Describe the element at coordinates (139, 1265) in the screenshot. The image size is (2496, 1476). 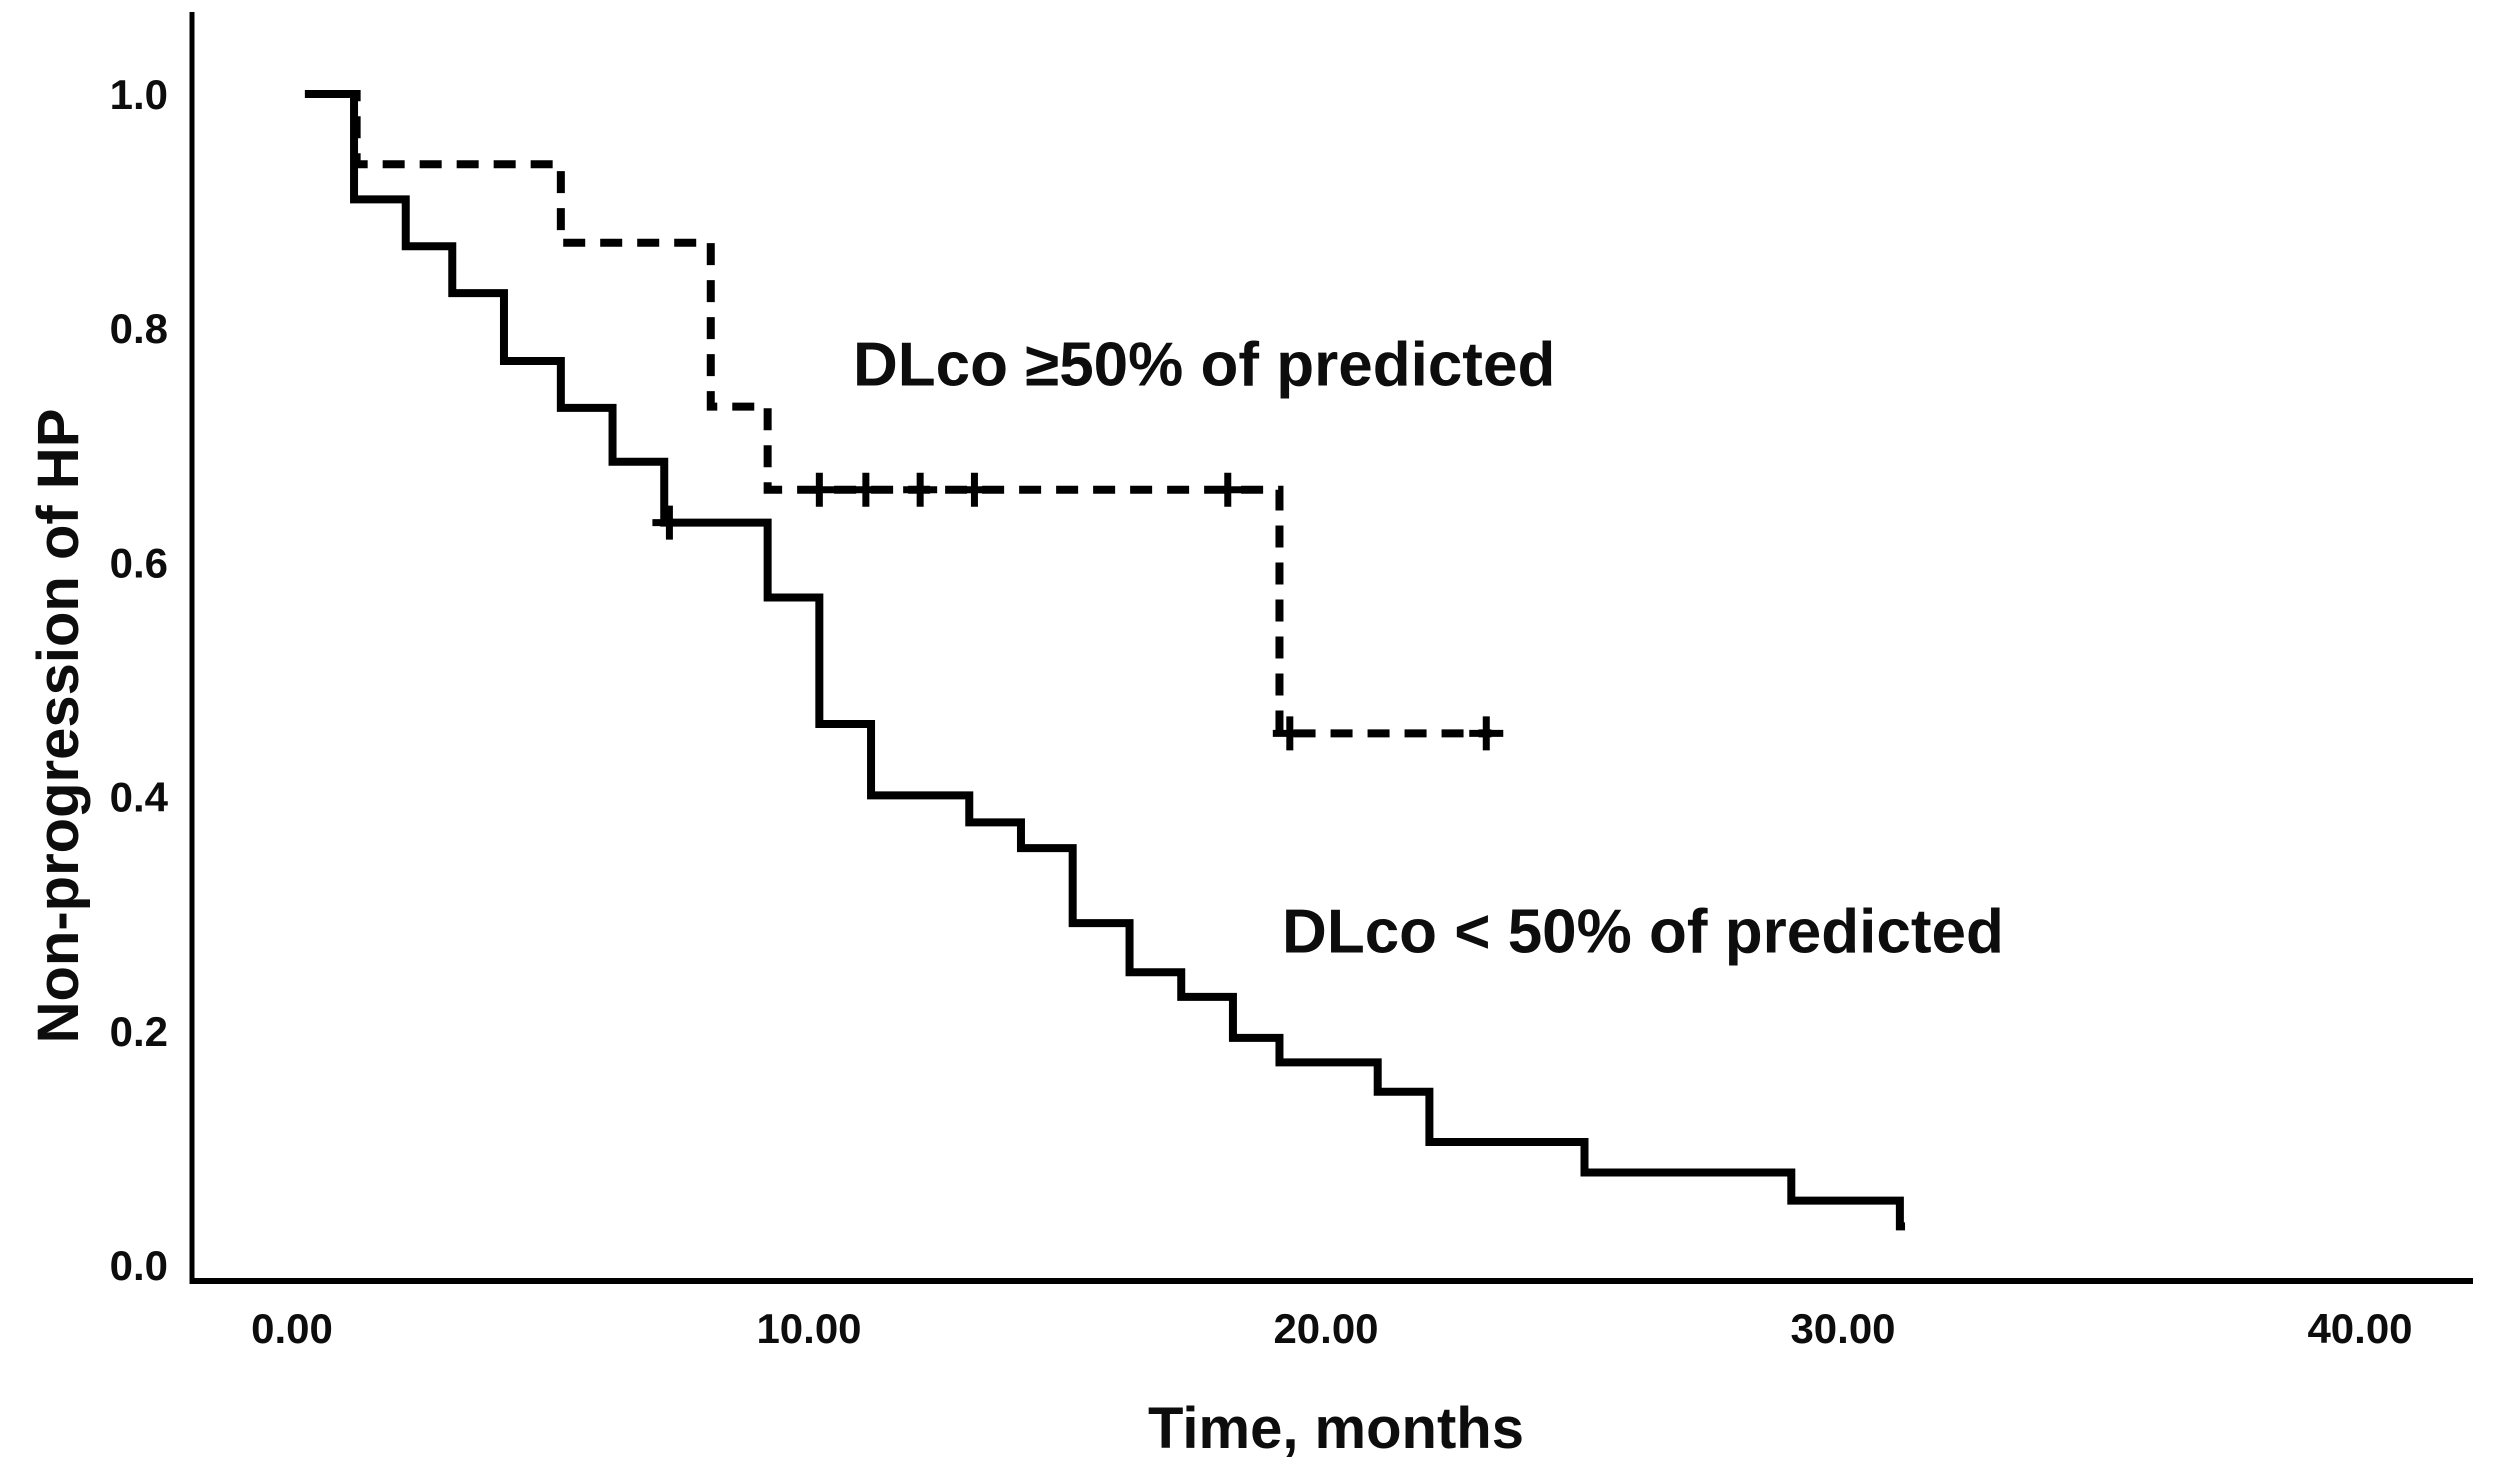
I see `y-tick-label: 0.0` at that location.